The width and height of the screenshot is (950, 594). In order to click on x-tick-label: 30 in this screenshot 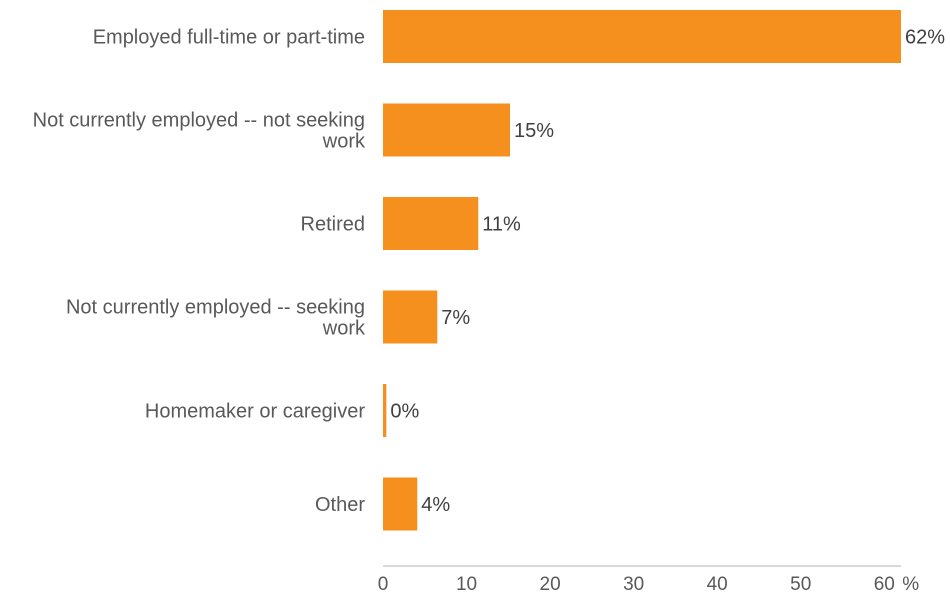, I will do `click(633, 584)`.